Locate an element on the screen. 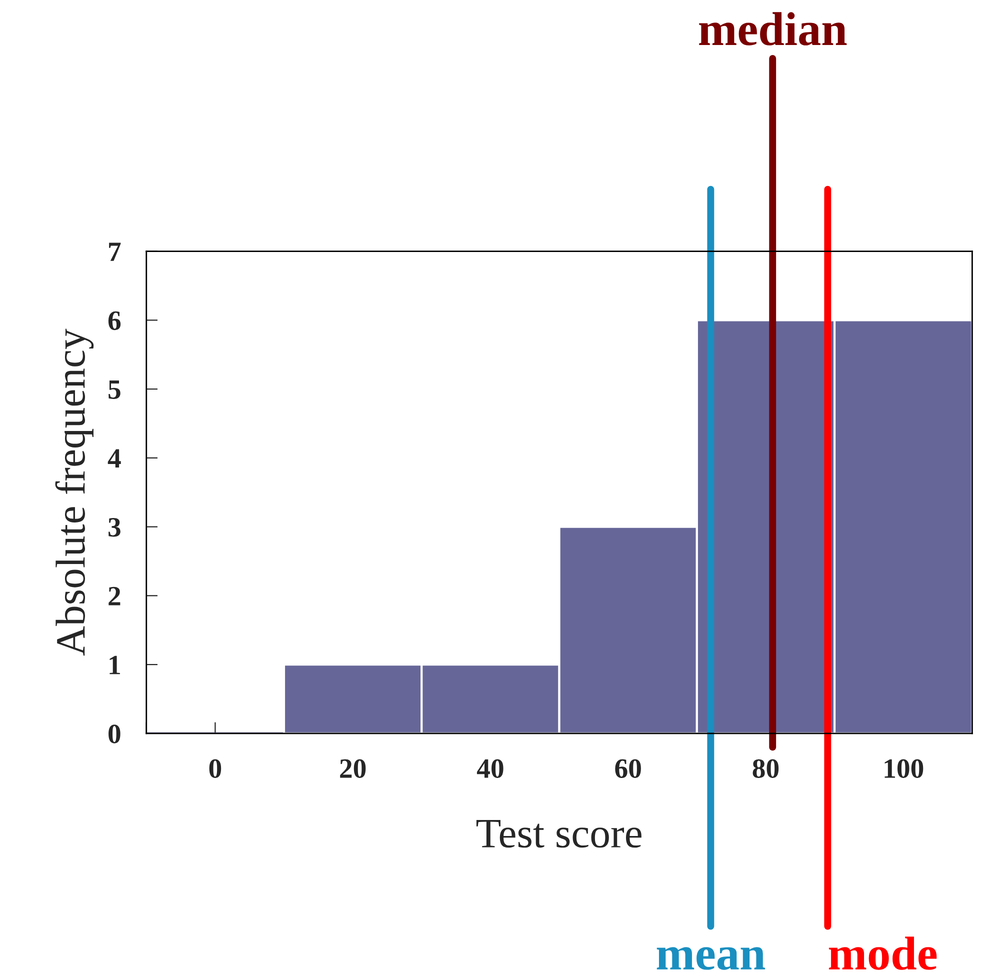  x-tick-label: 20 is located at coordinates (353, 768).